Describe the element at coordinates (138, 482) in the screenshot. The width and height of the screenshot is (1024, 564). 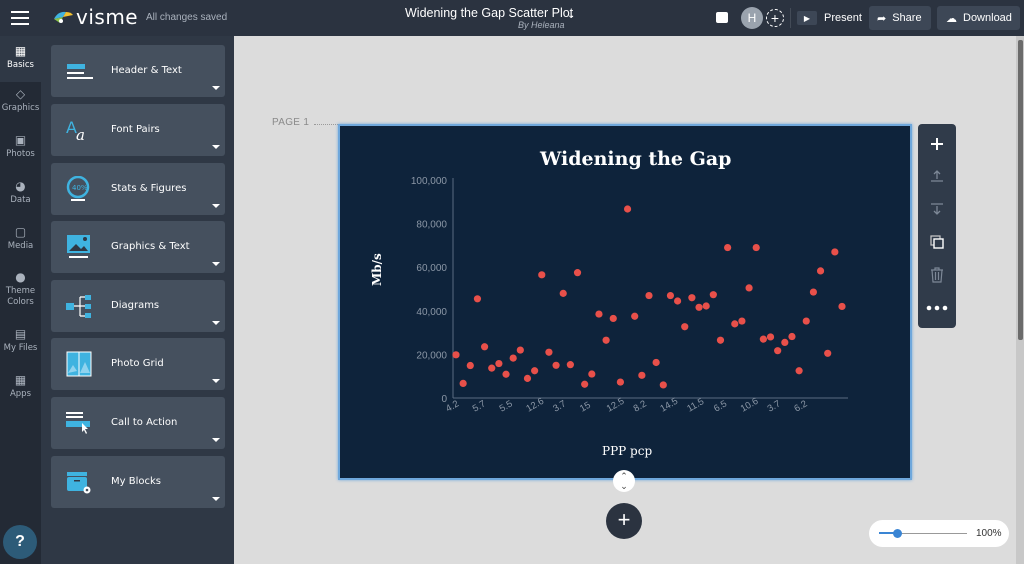
I see `card-my-blocks: My Blocks` at that location.